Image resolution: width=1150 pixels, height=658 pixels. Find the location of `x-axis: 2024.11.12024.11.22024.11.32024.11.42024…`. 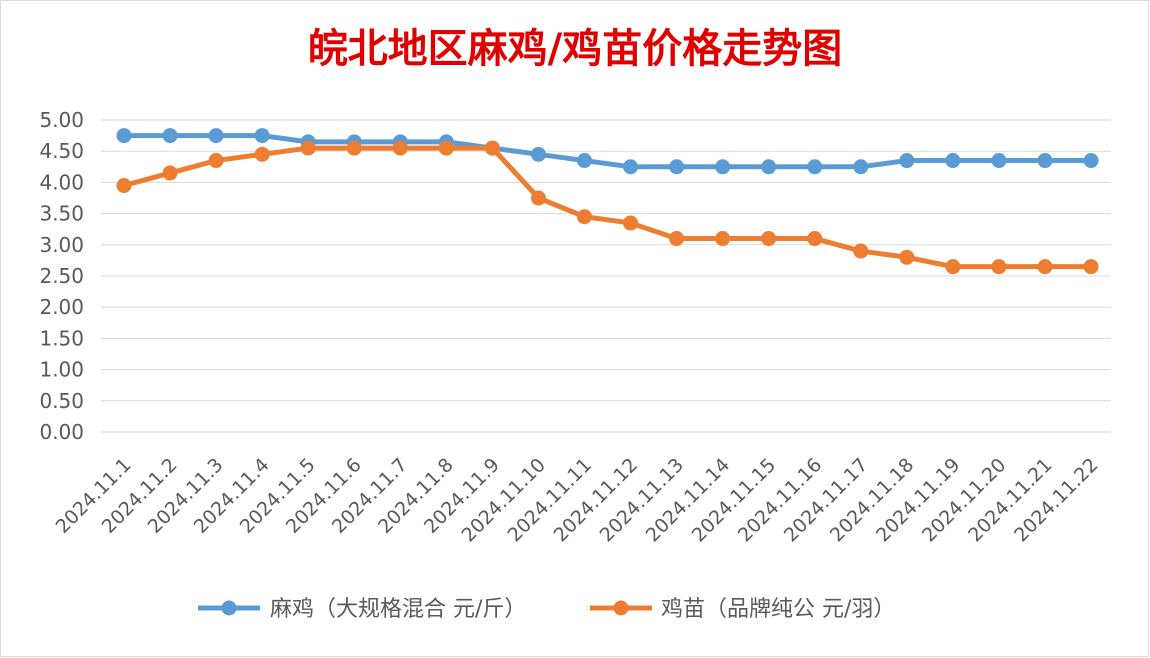

x-axis: 2024.11.12024.11.22024.11.32024.11.42024… is located at coordinates (577, 500).